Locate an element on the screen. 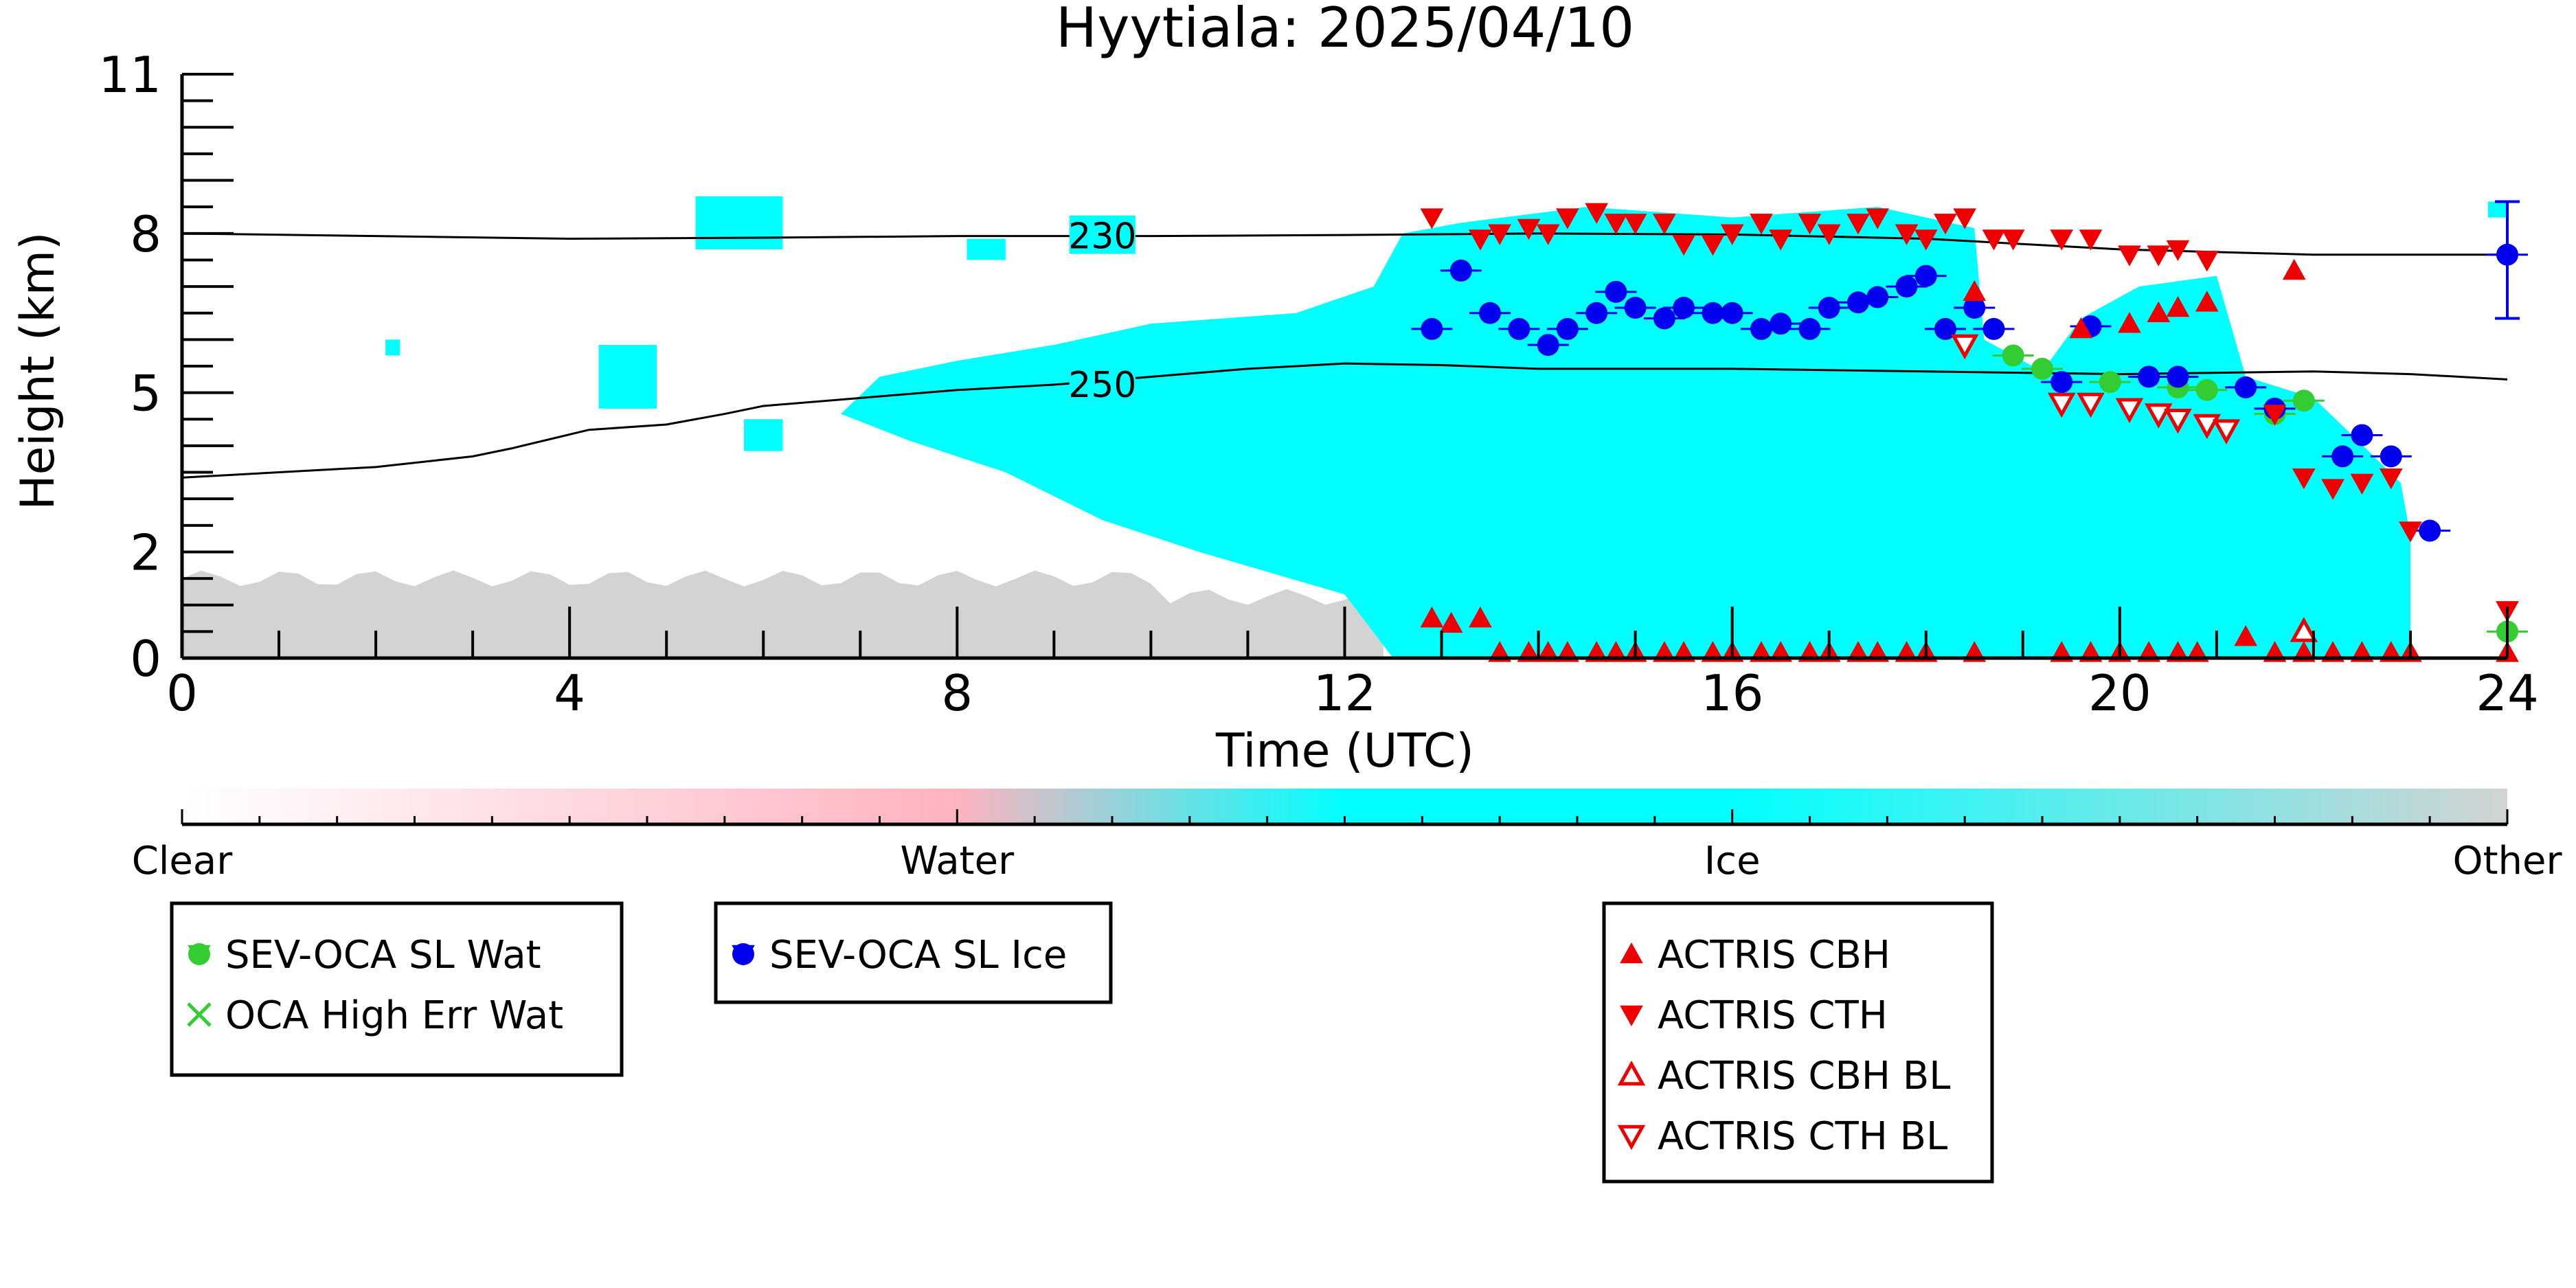 Image resolution: width=2576 pixels, height=1288 pixels. chart-title: Hyytiala: 2025/04/10 is located at coordinates (1345, 30).